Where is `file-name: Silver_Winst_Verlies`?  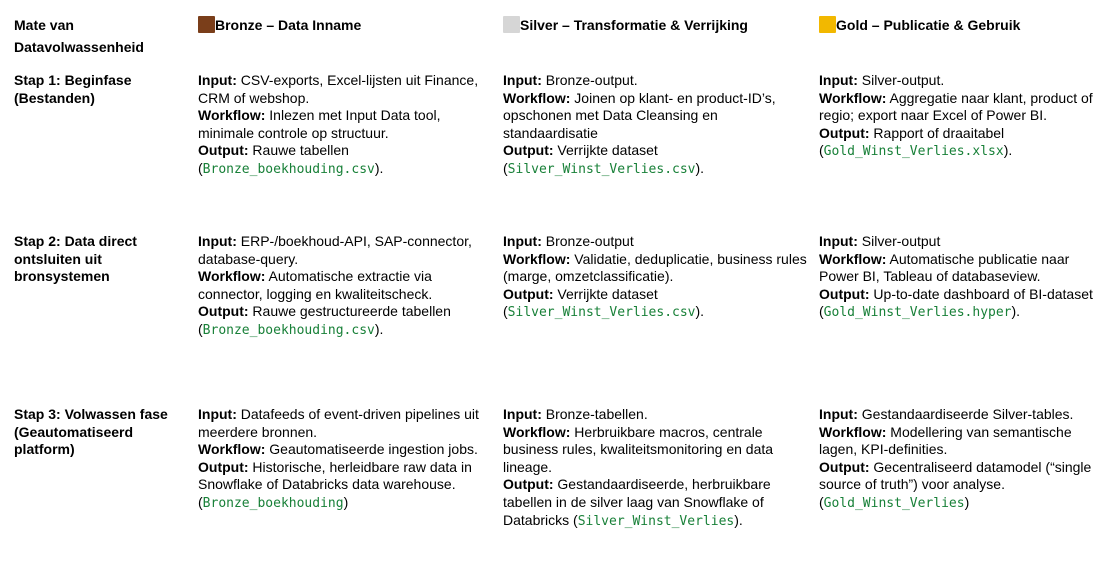 file-name: Silver_Winst_Verlies is located at coordinates (656, 521).